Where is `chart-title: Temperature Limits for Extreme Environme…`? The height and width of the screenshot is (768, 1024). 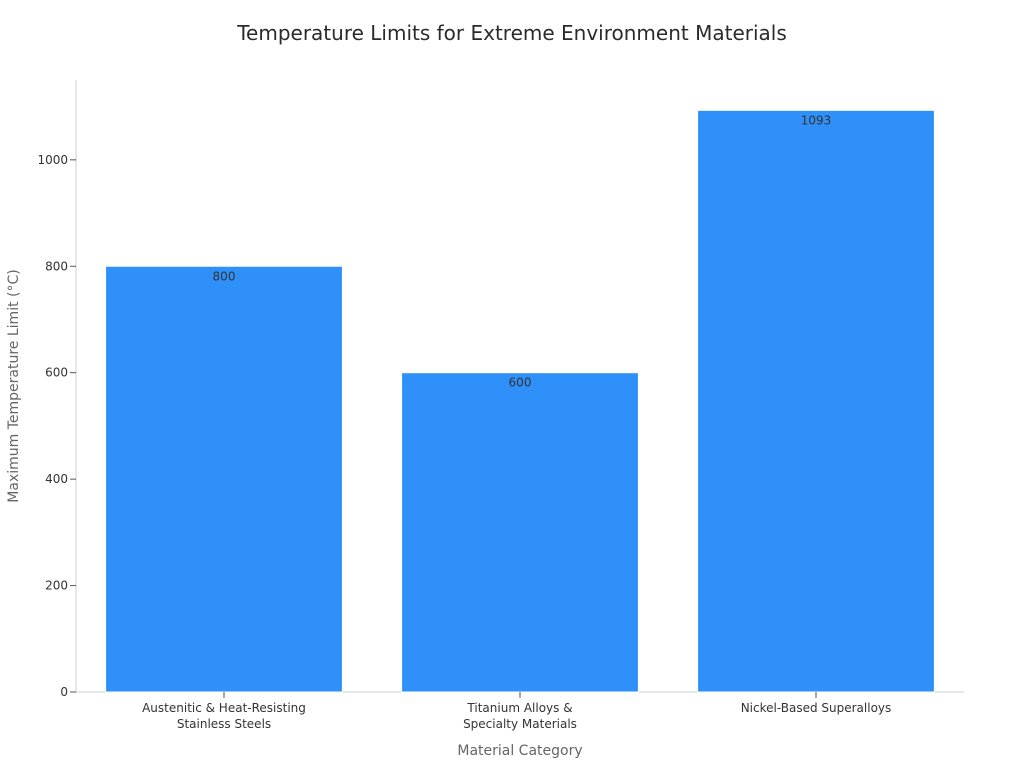
chart-title: Temperature Limits for Extreme Environme… is located at coordinates (511, 33).